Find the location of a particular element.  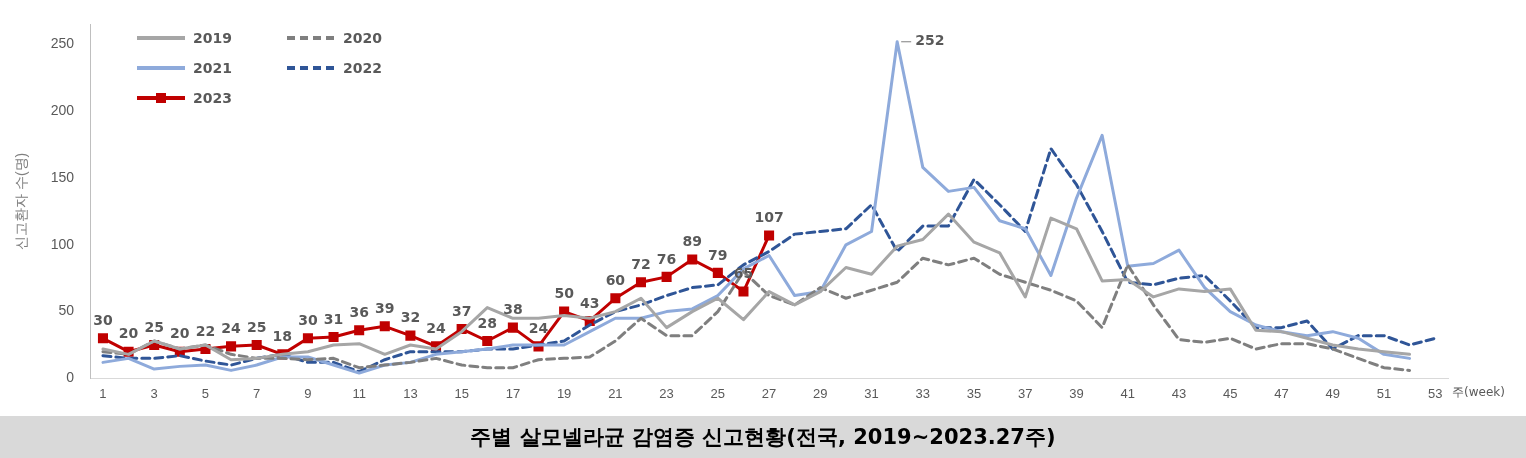

x-tick-label: 43 is located at coordinates (1179, 393).